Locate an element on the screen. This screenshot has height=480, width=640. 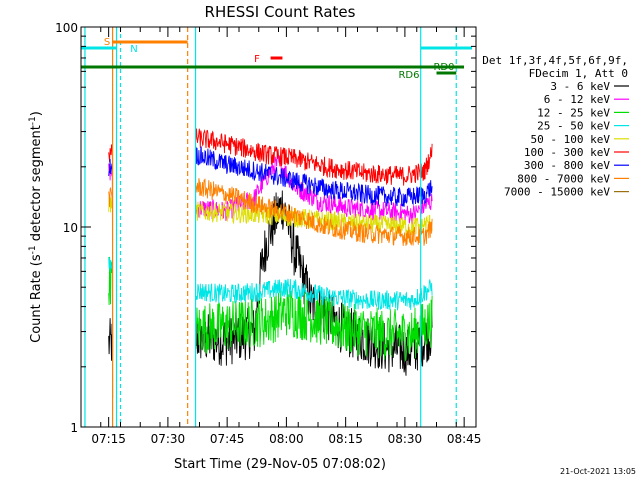
x-tick-label-0: 07:15 is located at coordinates (108, 439).